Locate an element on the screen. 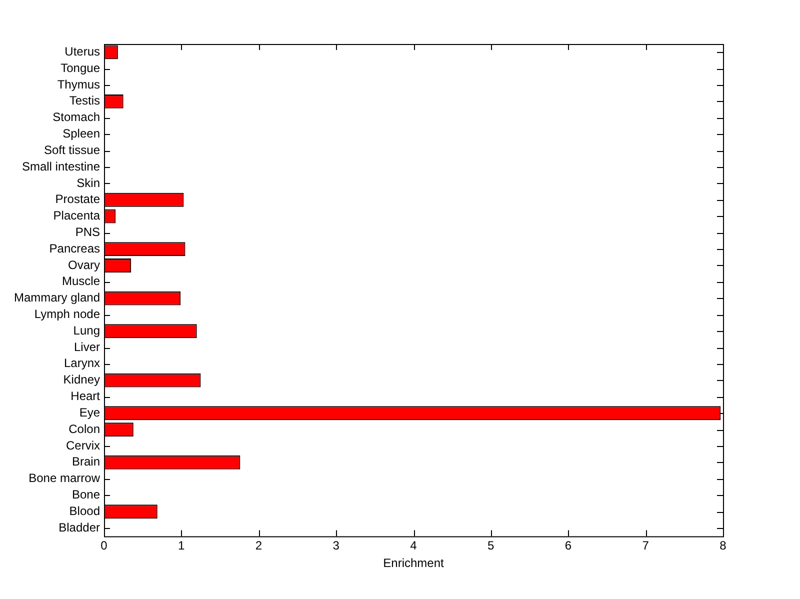 This screenshot has height=599, width=800. y-tick-label: Larynx is located at coordinates (82, 363).